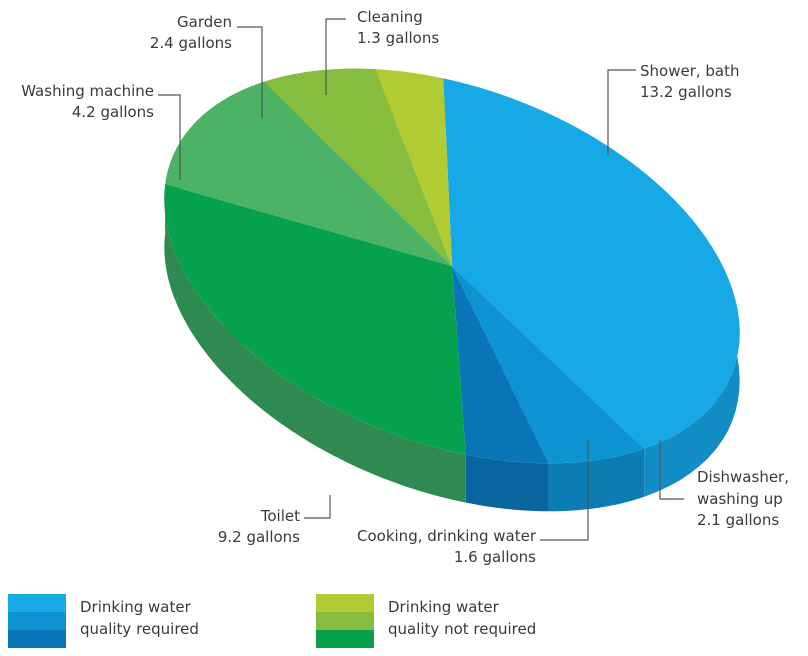  I want to click on value-washing-machine: 4.2 gallons, so click(113, 112).